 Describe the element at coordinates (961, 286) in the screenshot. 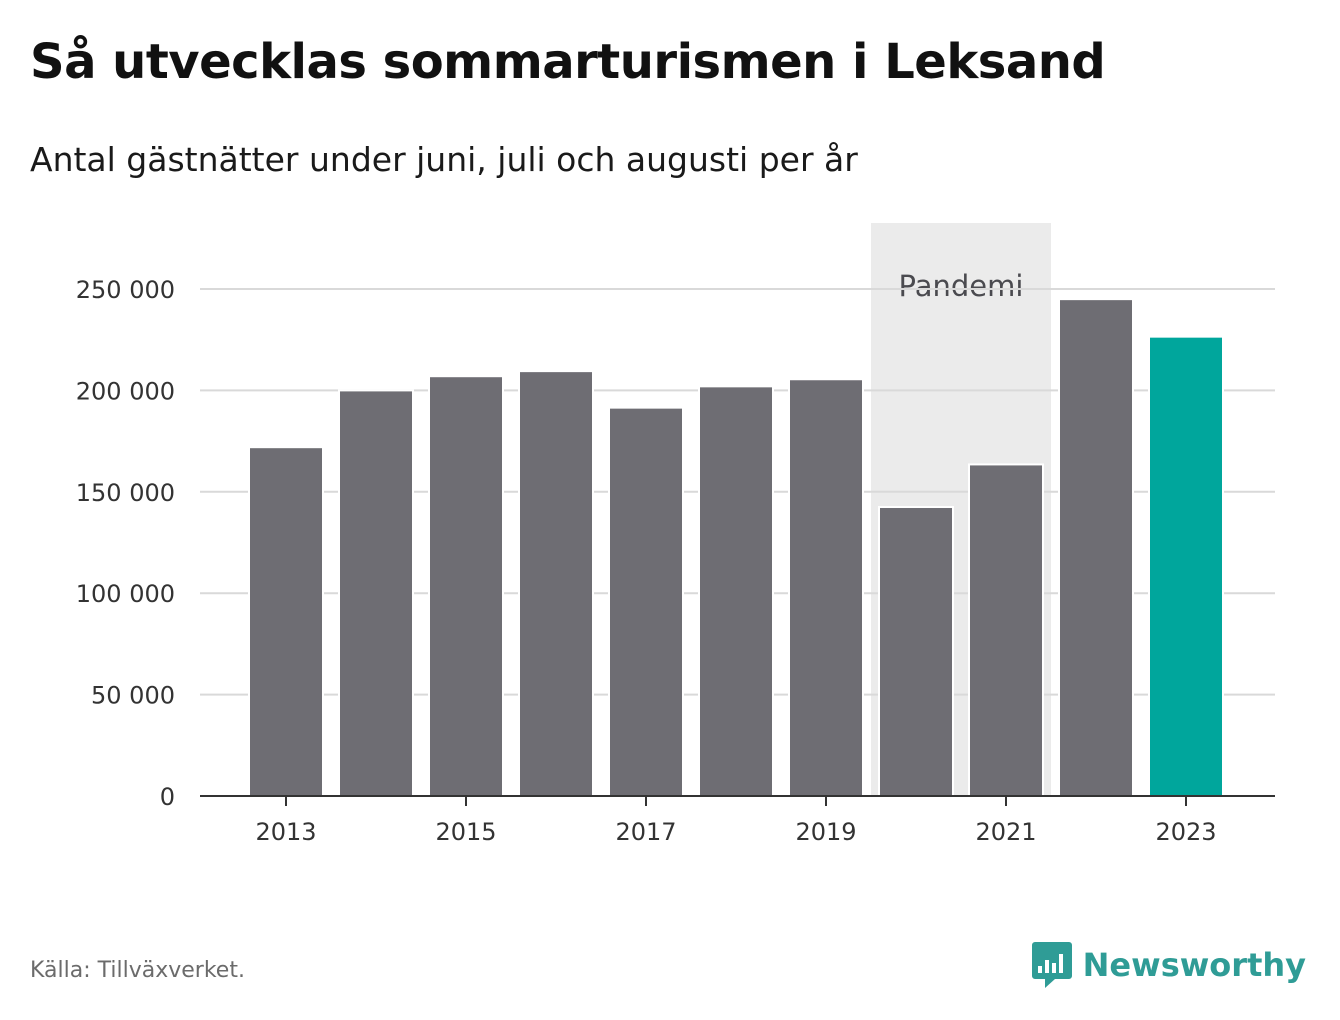

I see `pandemic-label: Pandemi` at that location.